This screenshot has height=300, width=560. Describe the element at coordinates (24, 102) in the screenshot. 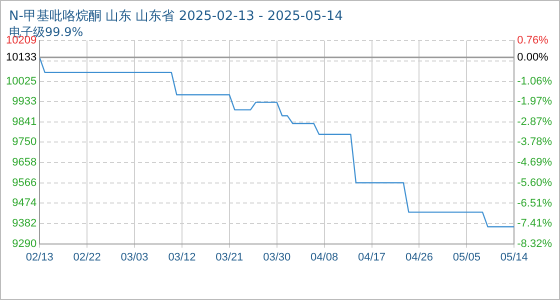

I see `y-tick-label: 9933` at that location.